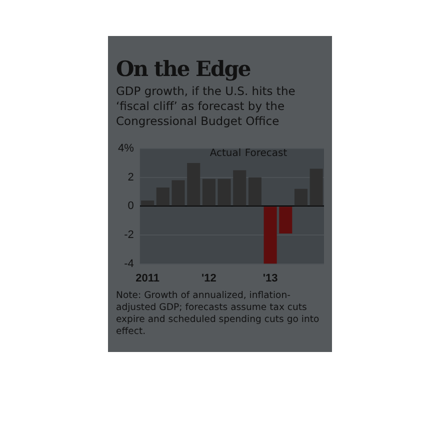 This screenshot has width=442, height=448. I want to click on y-tick-label: 2, so click(131, 177).